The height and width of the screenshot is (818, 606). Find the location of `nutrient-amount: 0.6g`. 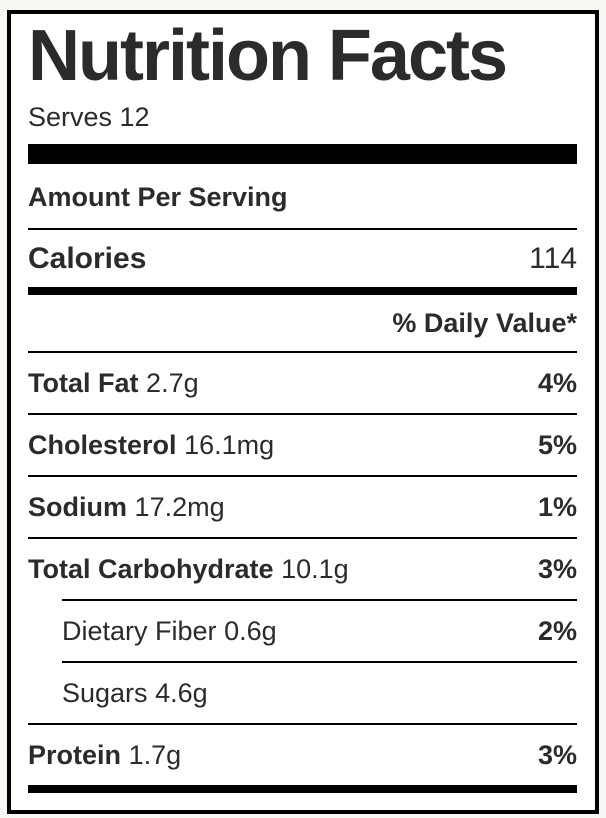

nutrient-amount: 0.6g is located at coordinates (250, 631).